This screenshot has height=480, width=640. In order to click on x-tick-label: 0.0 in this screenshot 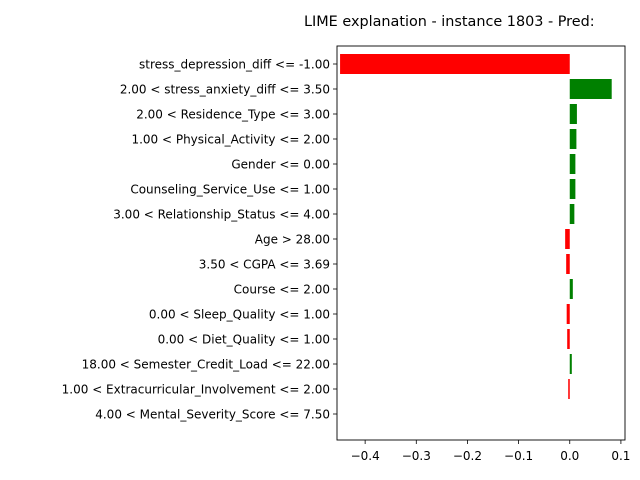, I will do `click(569, 456)`.